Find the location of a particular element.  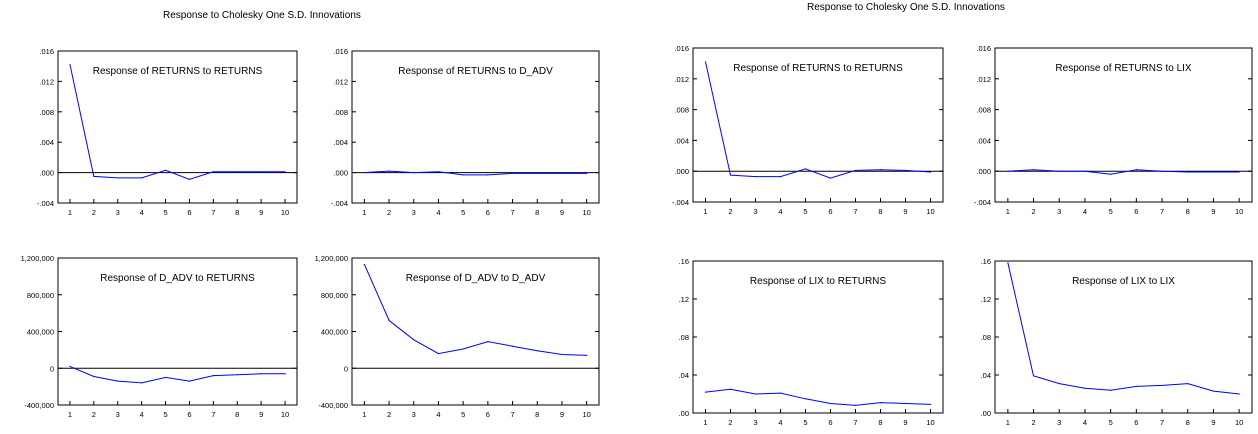

y-tick-label: 1,200,000 is located at coordinates (331, 258).